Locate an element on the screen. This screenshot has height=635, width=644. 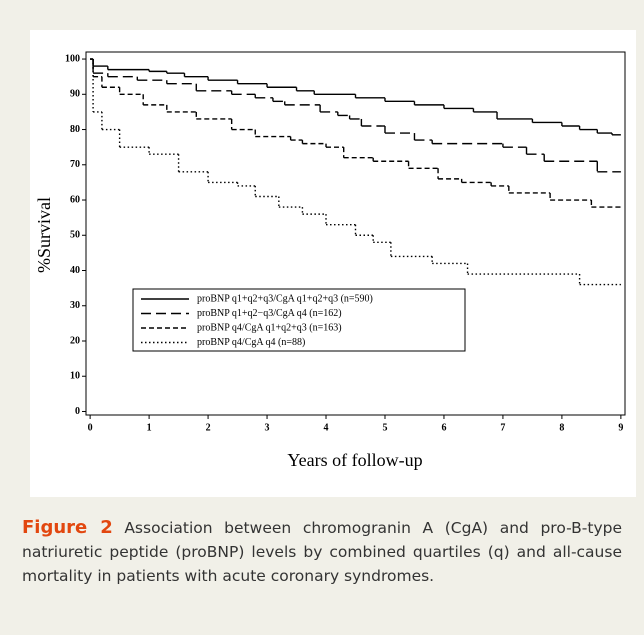
x-tick-label: 6 is located at coordinates (443, 427).